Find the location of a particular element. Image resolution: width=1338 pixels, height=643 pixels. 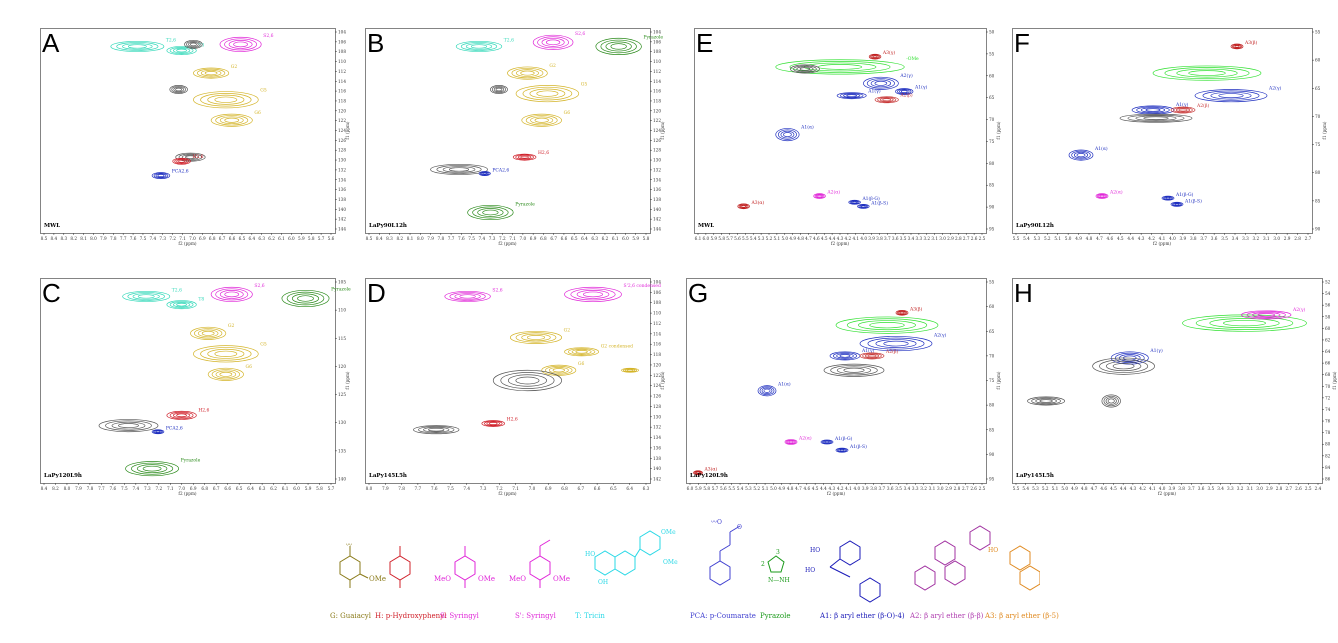

x-tick-label: 2.4 is located at coordinates (1318, 488).